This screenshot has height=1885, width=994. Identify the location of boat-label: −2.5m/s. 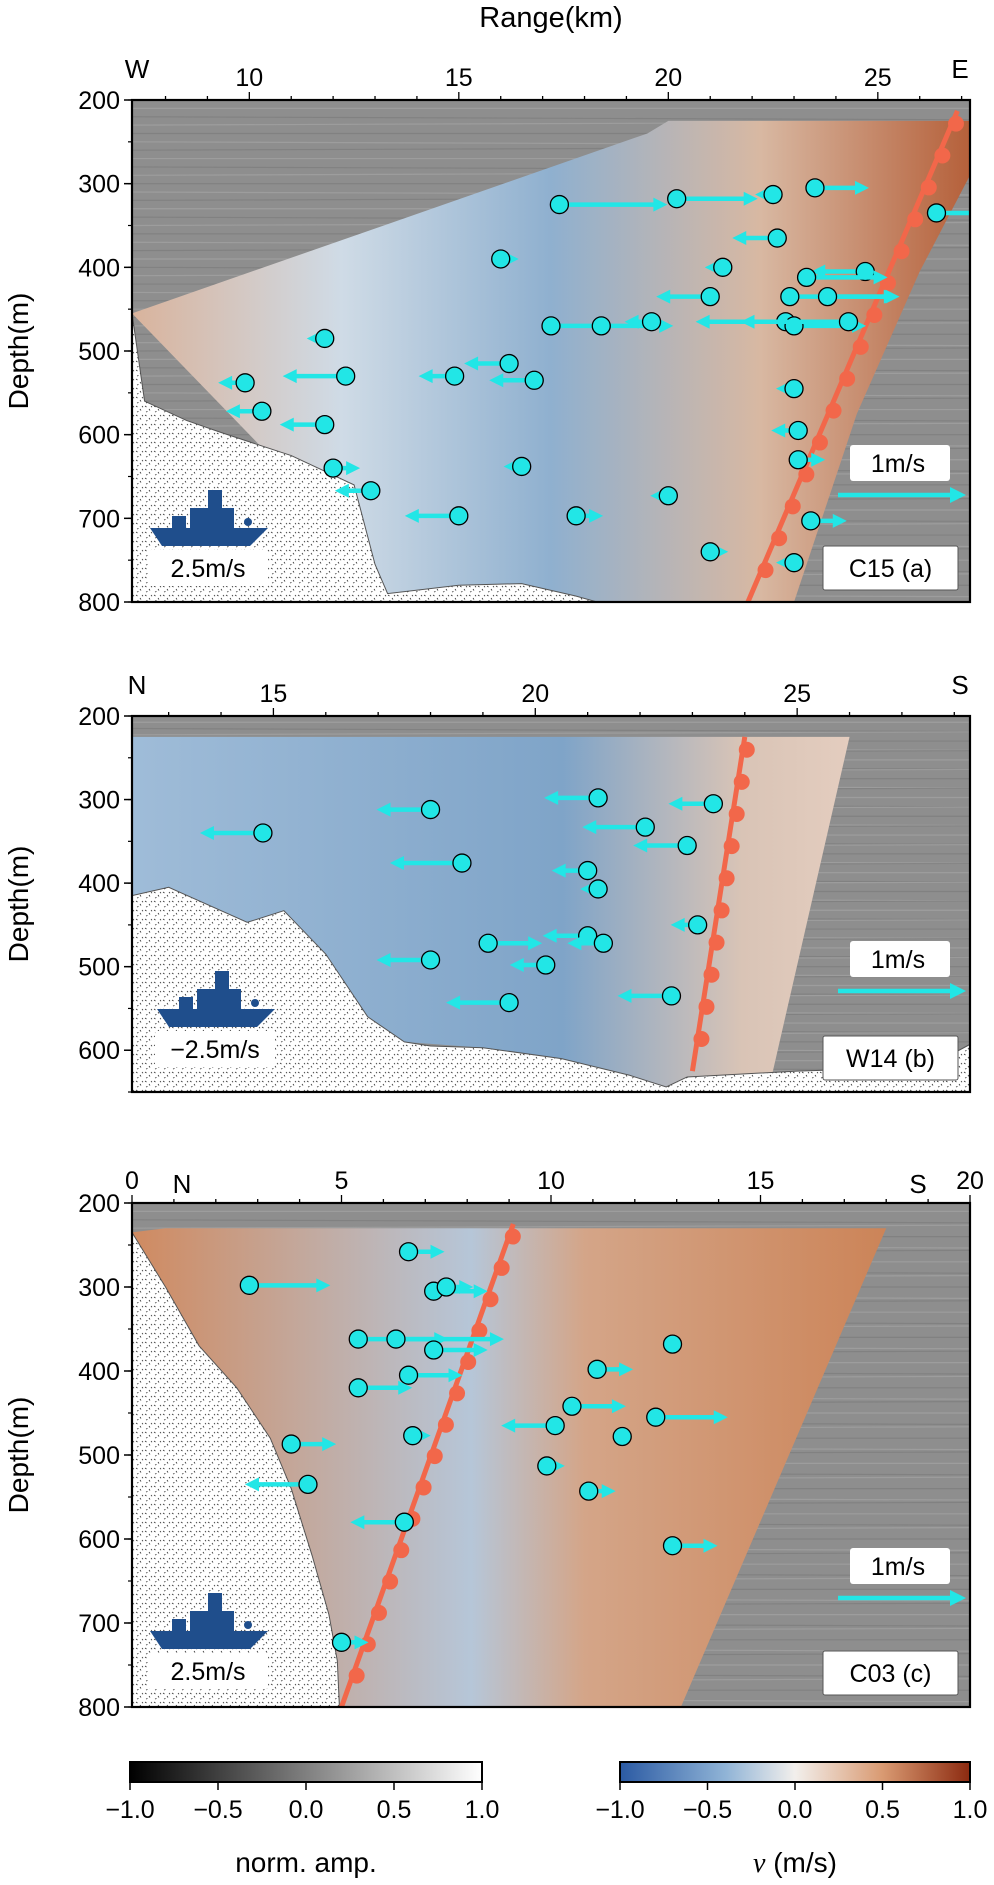
(215, 1050).